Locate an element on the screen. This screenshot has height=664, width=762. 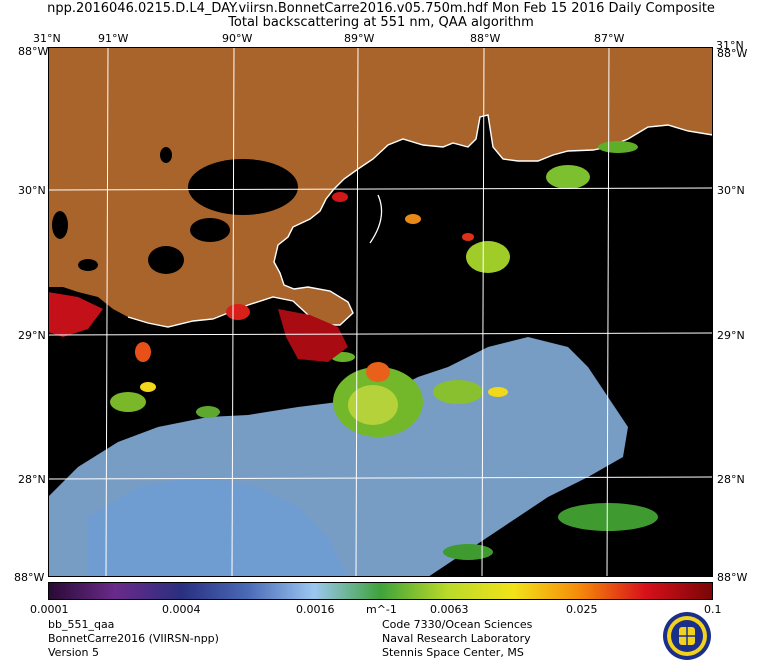
corner-label-left: 88°W is located at coordinates (33, 51).